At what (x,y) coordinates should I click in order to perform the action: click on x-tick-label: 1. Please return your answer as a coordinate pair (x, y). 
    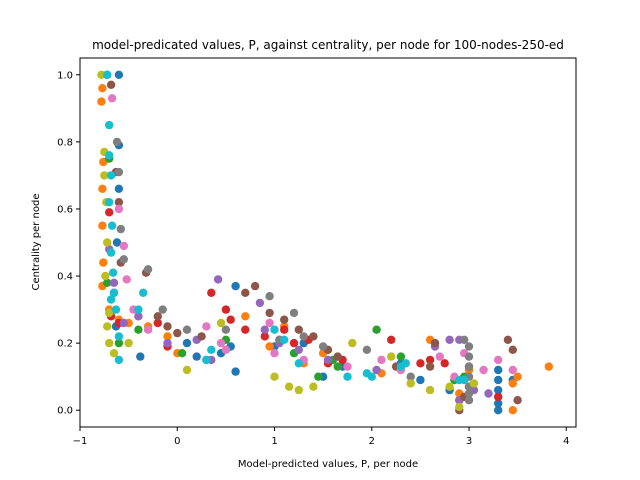
    Looking at the image, I should click on (274, 441).